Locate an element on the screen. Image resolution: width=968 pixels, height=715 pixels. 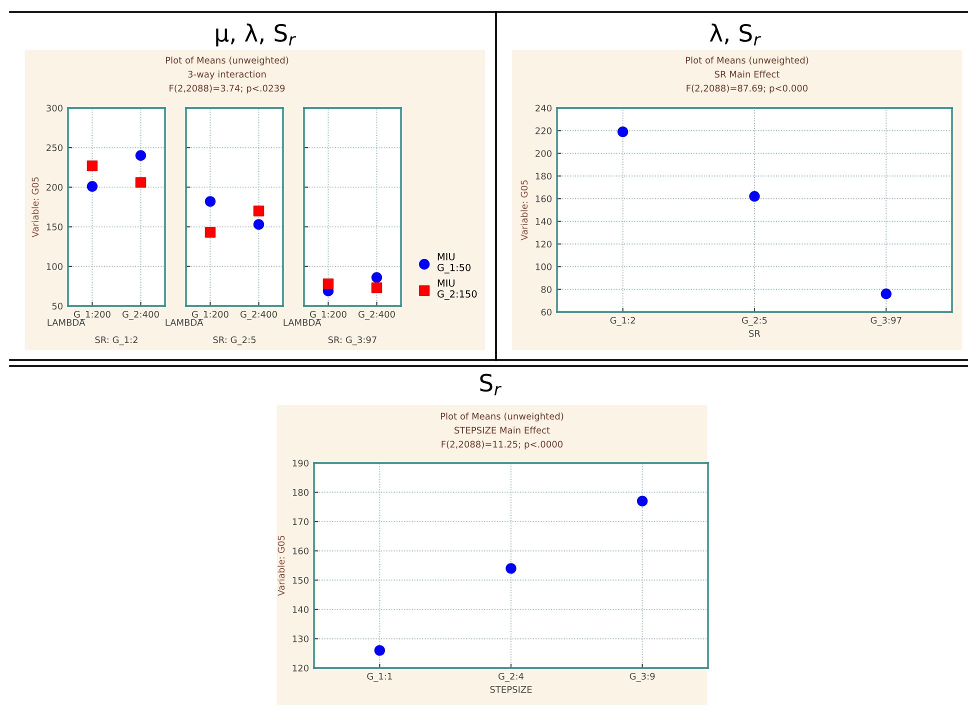
legend-label: MIU G_2:150 is located at coordinates (457, 290).